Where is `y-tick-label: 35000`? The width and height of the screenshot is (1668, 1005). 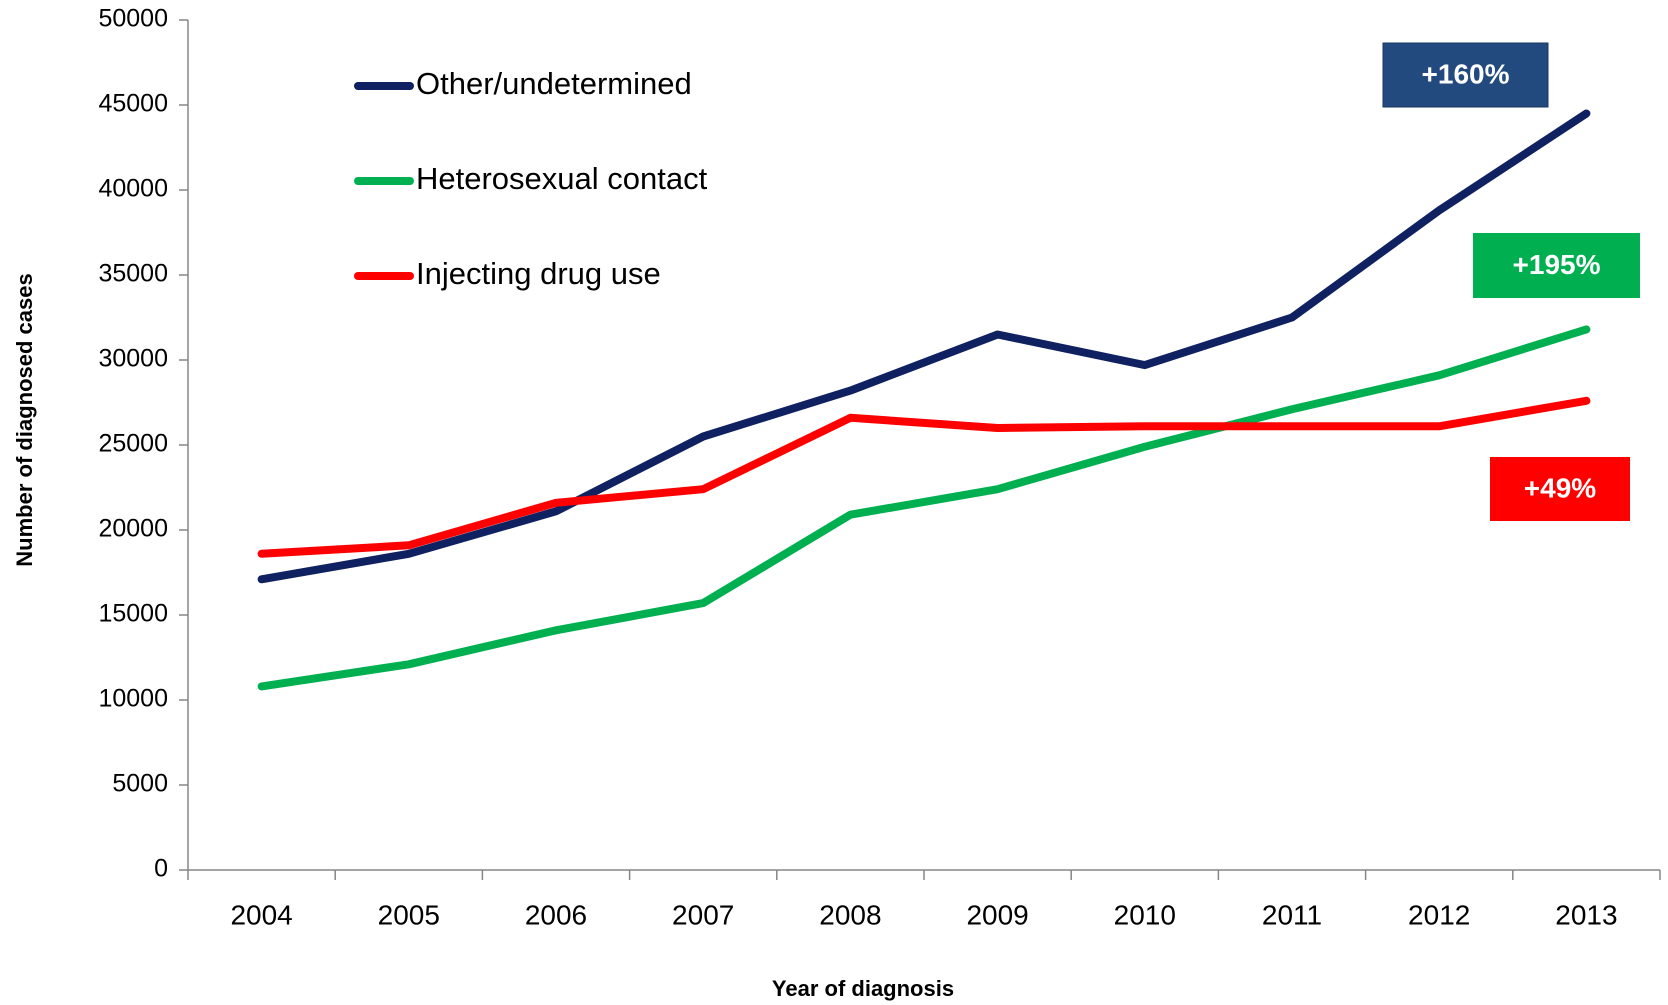
y-tick-label: 35000 is located at coordinates (133, 274).